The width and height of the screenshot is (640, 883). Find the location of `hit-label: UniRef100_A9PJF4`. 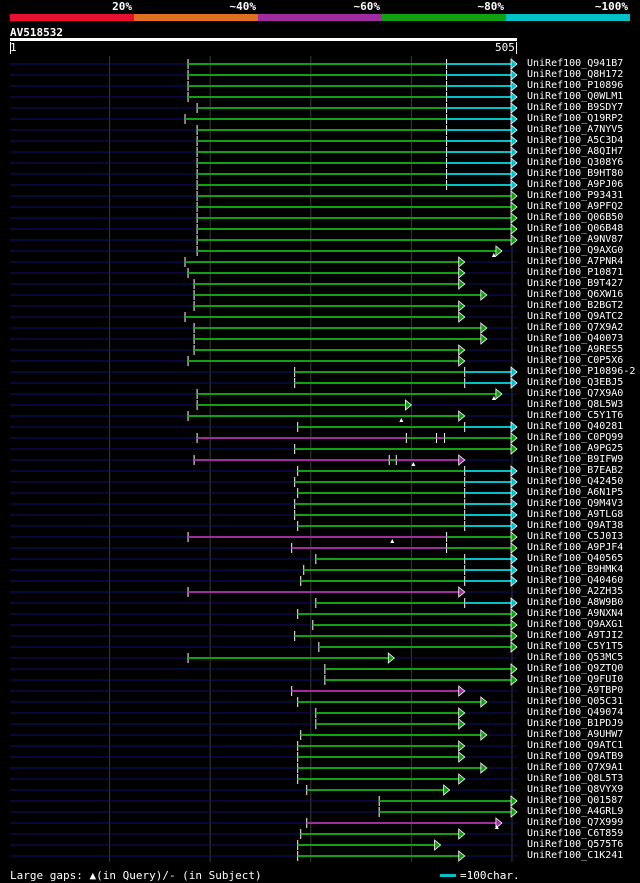

hit-label: UniRef100_A9PJF4 is located at coordinates (575, 547).